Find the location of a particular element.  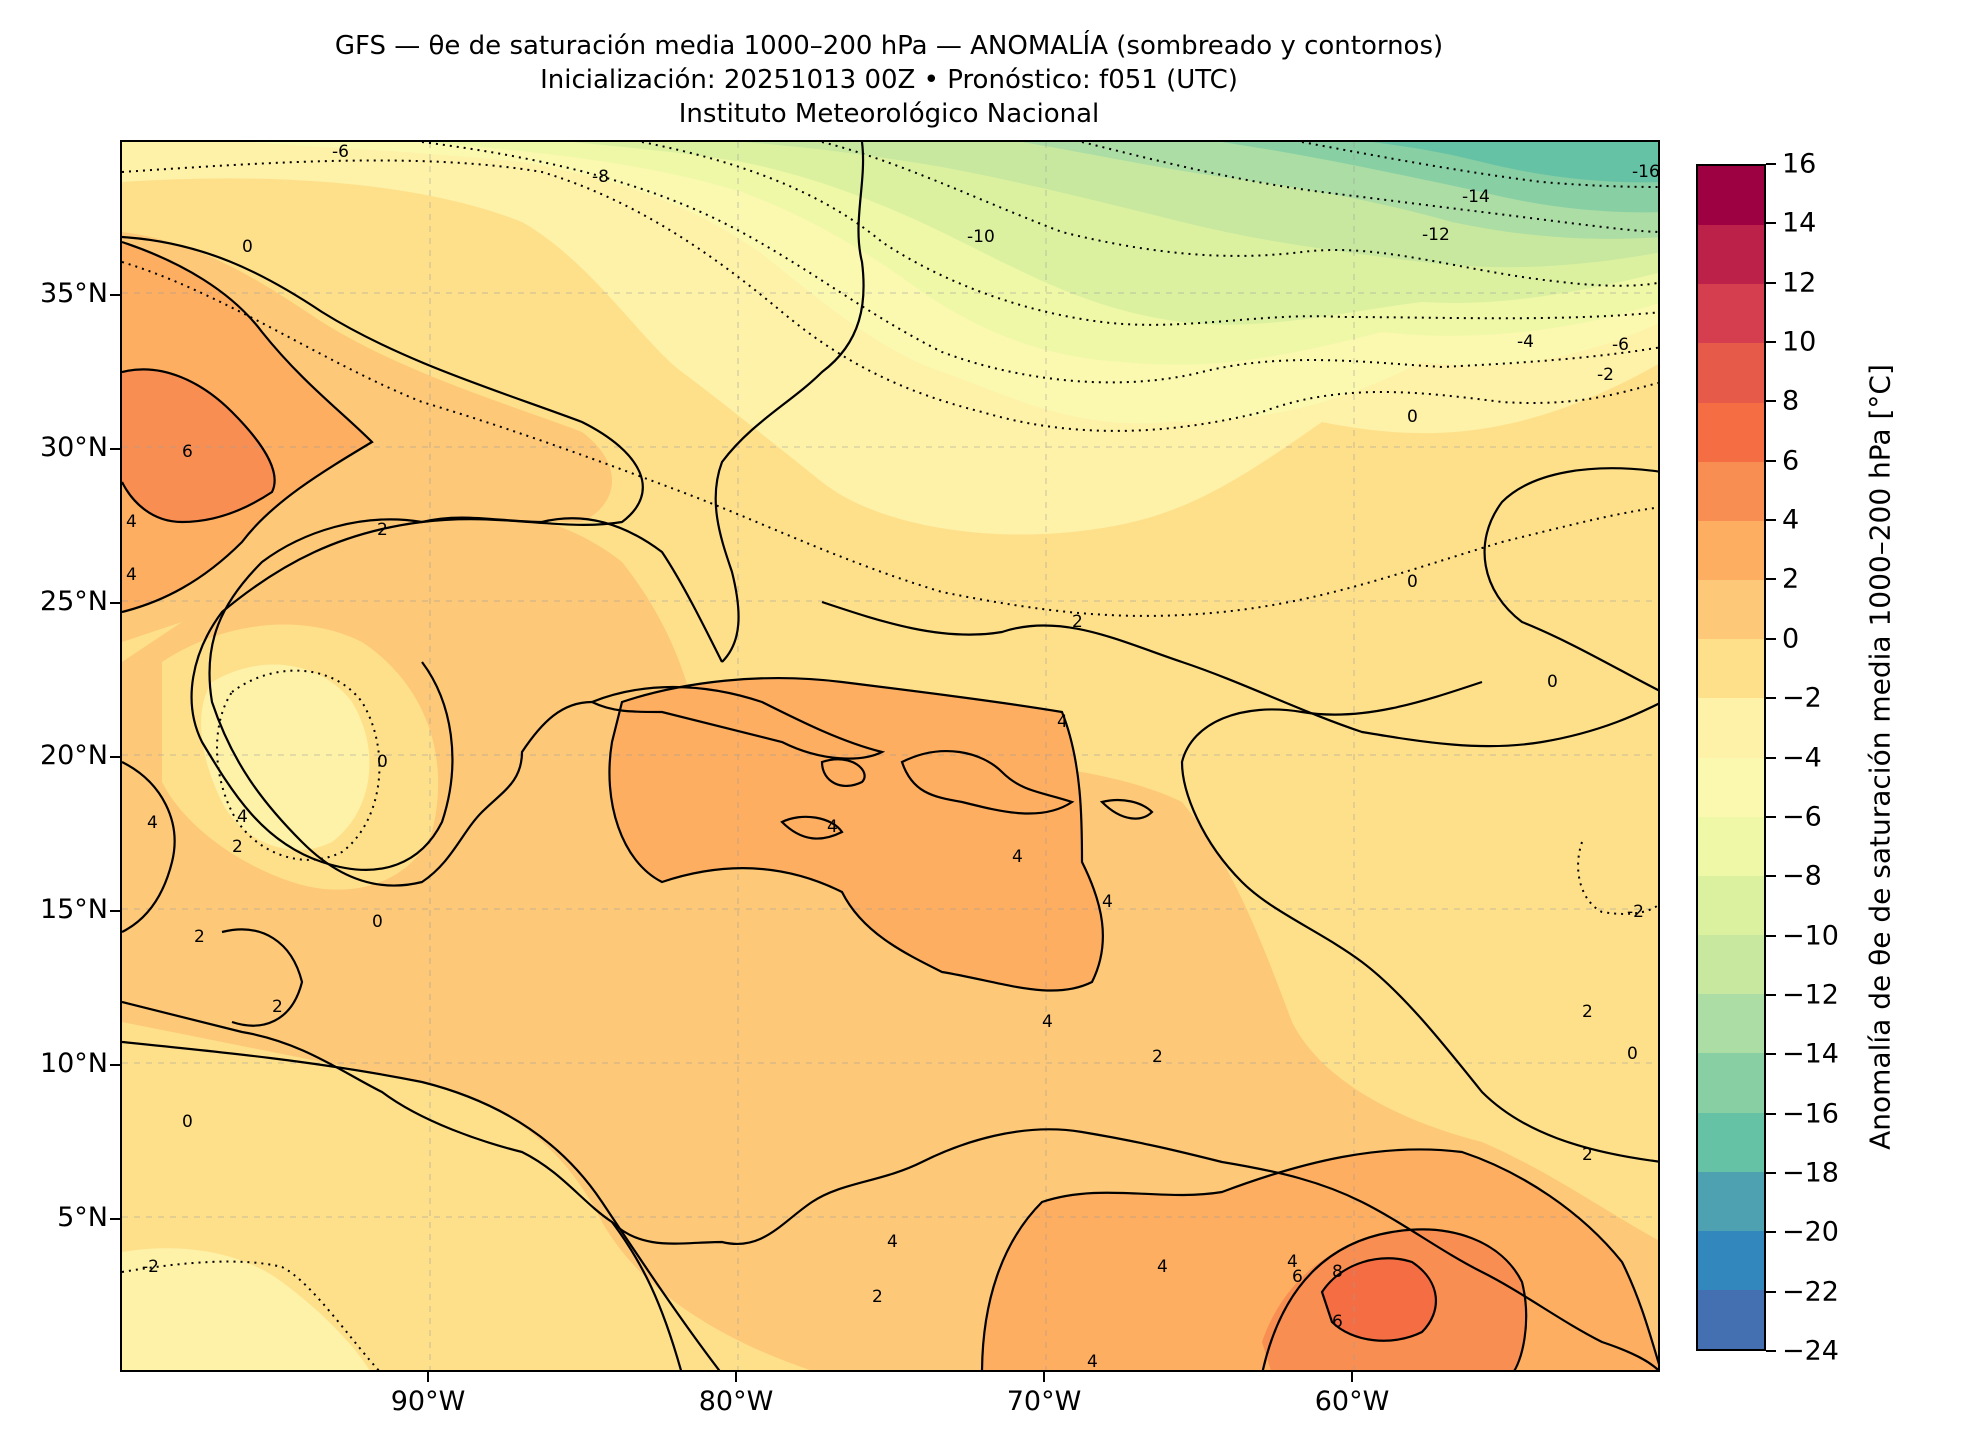

colorbar-fill is located at coordinates (1731, 758).